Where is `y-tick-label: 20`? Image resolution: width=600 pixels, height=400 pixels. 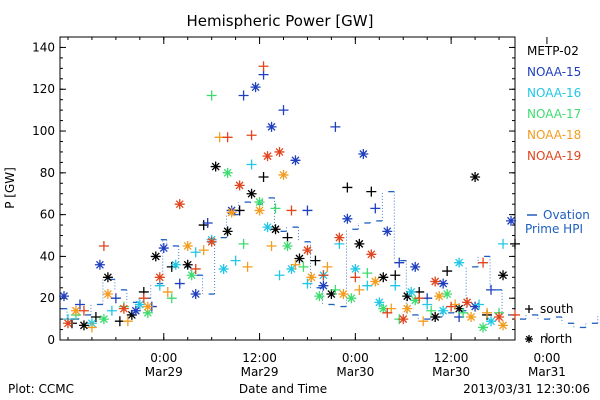
y-tick-label: 20 is located at coordinates (47, 298).